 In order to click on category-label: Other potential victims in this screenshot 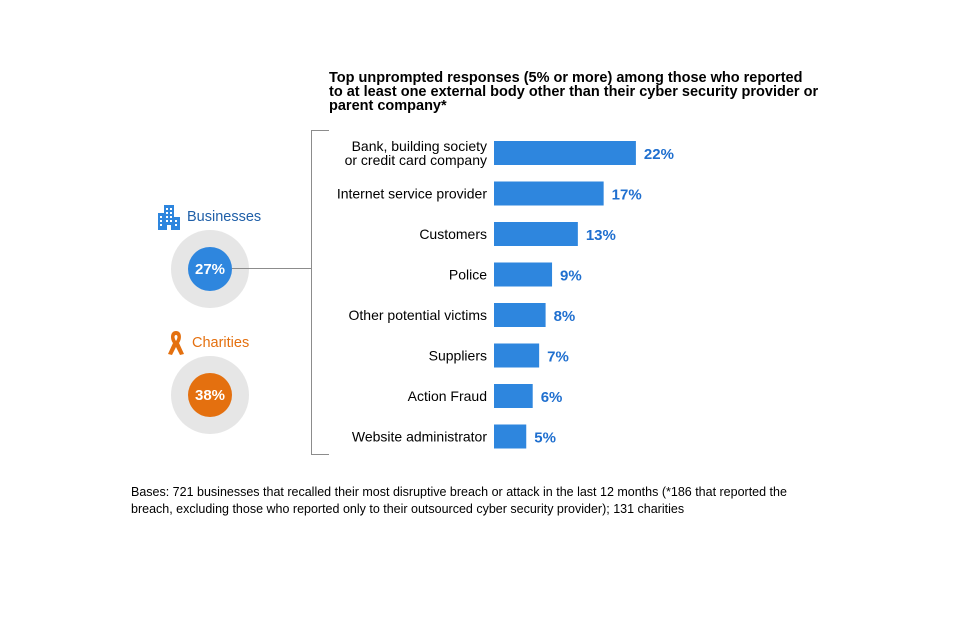, I will do `click(418, 315)`.